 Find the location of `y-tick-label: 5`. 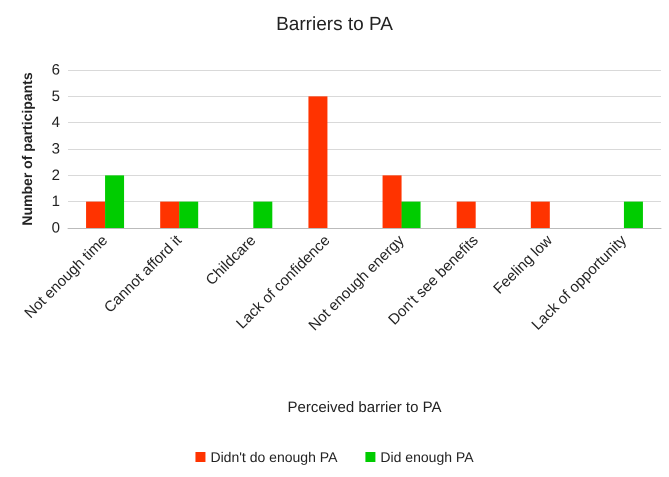

y-tick-label: 5 is located at coordinates (56, 96).